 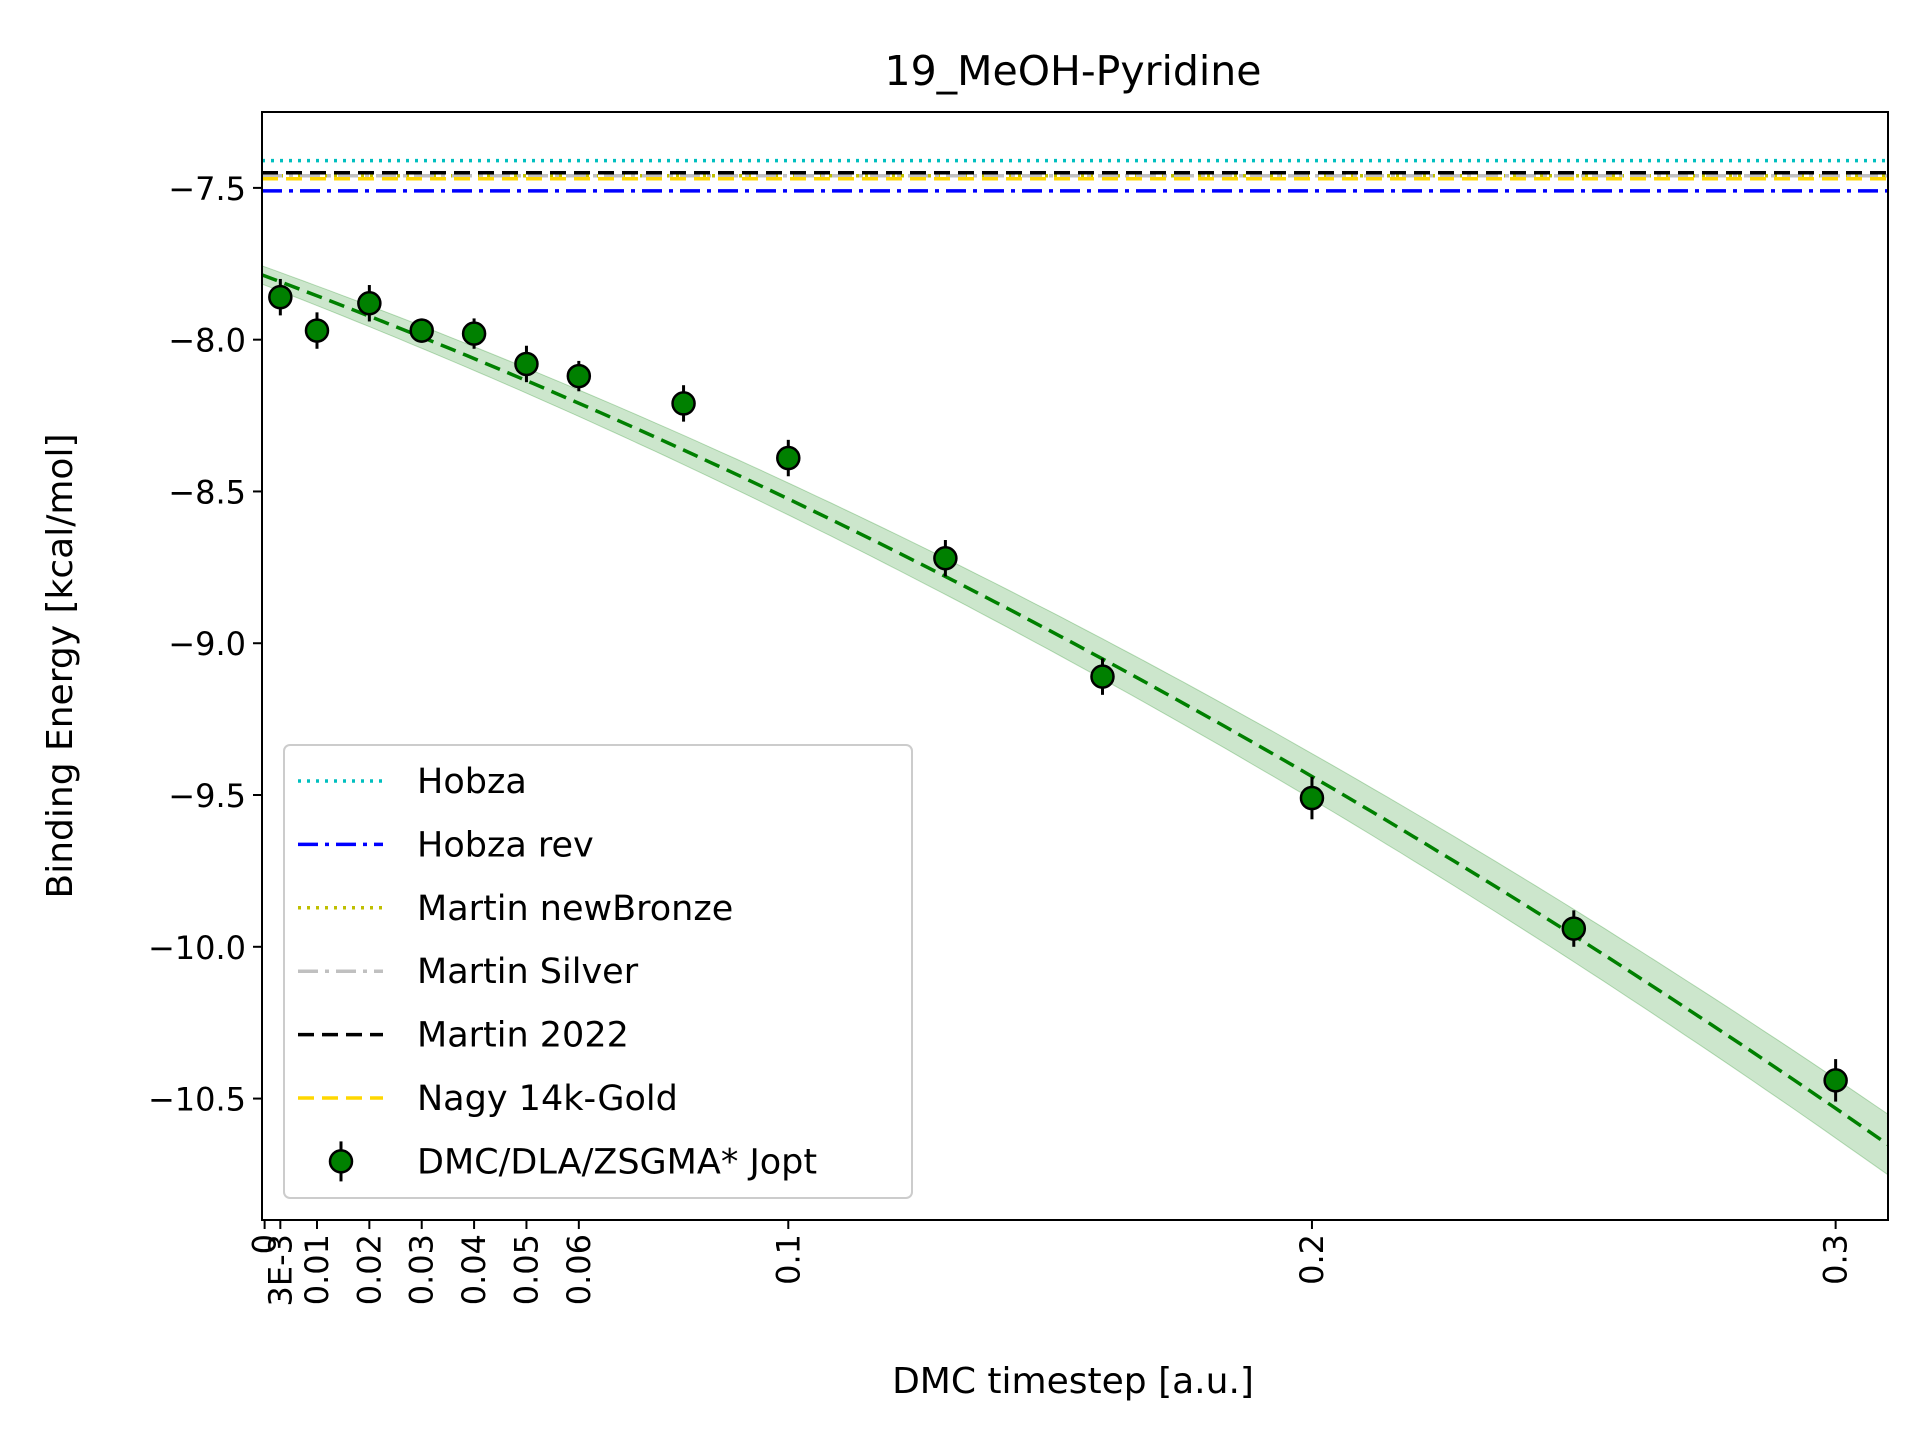 I want to click on y-tick-label: −9.0, so click(x=207, y=644).